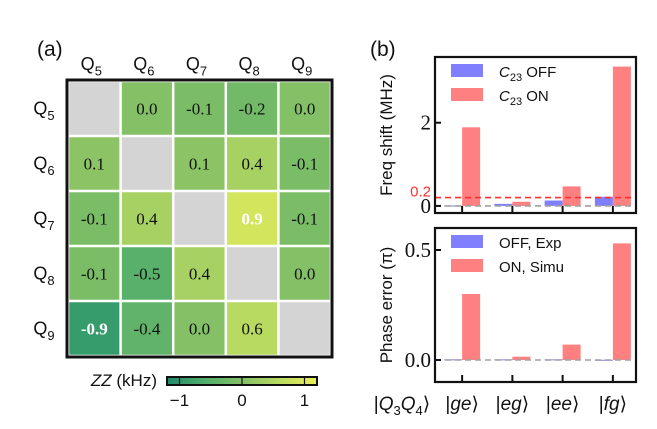 The height and width of the screenshot is (429, 657). Describe the element at coordinates (304, 400) in the screenshot. I see `colorbar-tick-label: 1` at that location.